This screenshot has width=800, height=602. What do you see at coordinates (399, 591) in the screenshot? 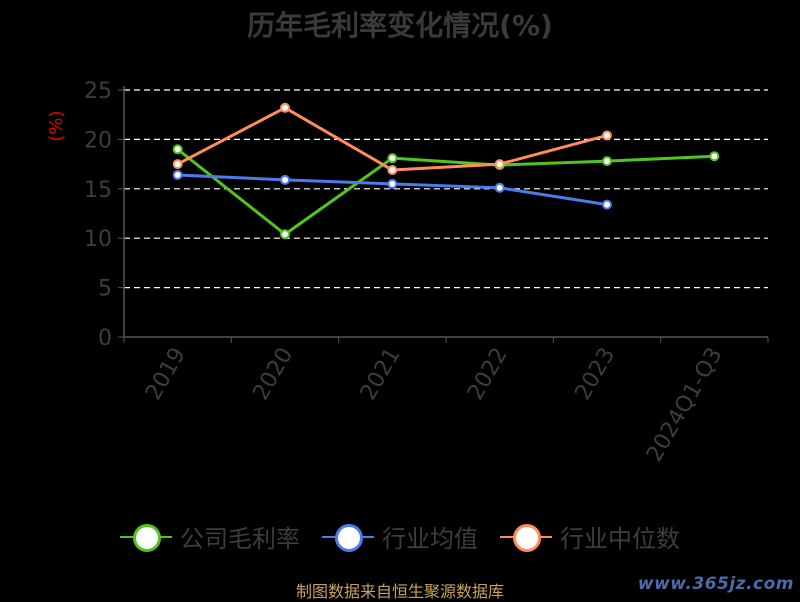
I see `source-footer: 制图数据来自恒生聚源数据库` at bounding box center [399, 591].